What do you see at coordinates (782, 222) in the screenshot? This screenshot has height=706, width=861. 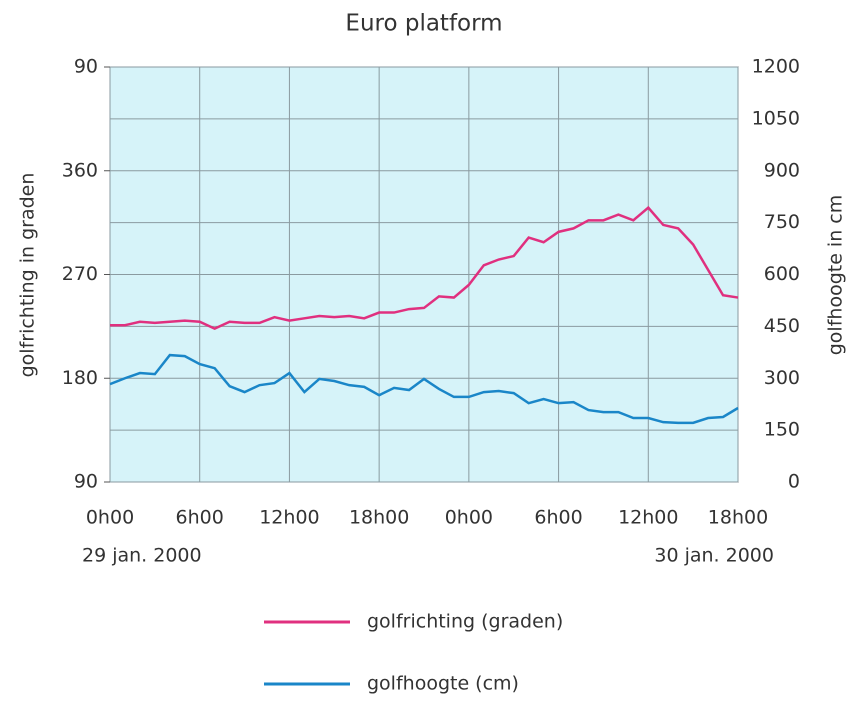 I see `y2-tick-label: 750` at bounding box center [782, 222].